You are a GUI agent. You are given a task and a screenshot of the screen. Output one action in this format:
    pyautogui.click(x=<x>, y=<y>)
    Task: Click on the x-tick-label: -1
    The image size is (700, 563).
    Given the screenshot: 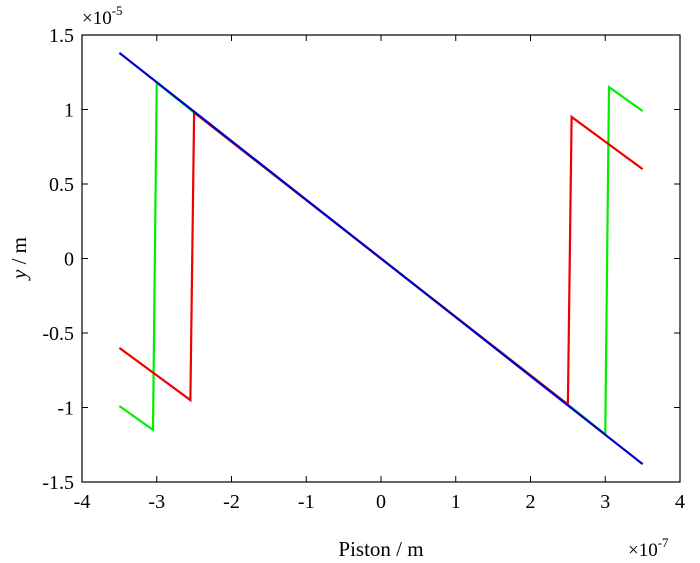 What is the action you would take?
    pyautogui.click(x=306, y=502)
    